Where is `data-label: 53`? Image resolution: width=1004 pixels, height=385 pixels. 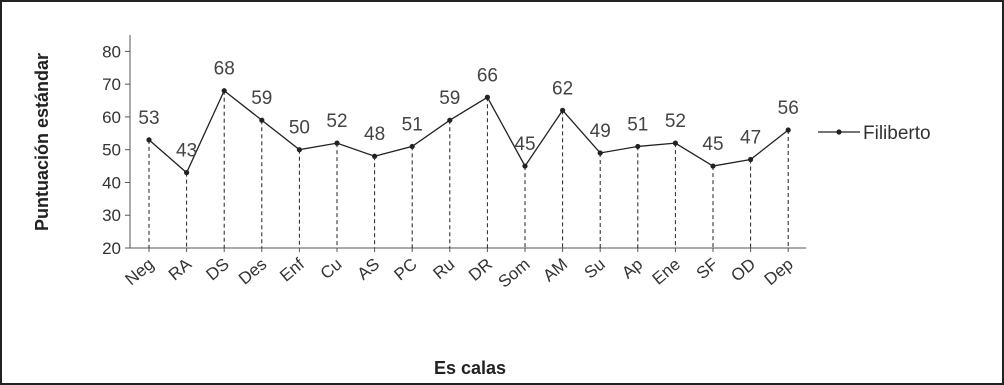 data-label: 53 is located at coordinates (148, 118).